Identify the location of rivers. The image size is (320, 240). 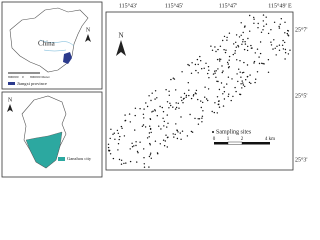
(57, 45).